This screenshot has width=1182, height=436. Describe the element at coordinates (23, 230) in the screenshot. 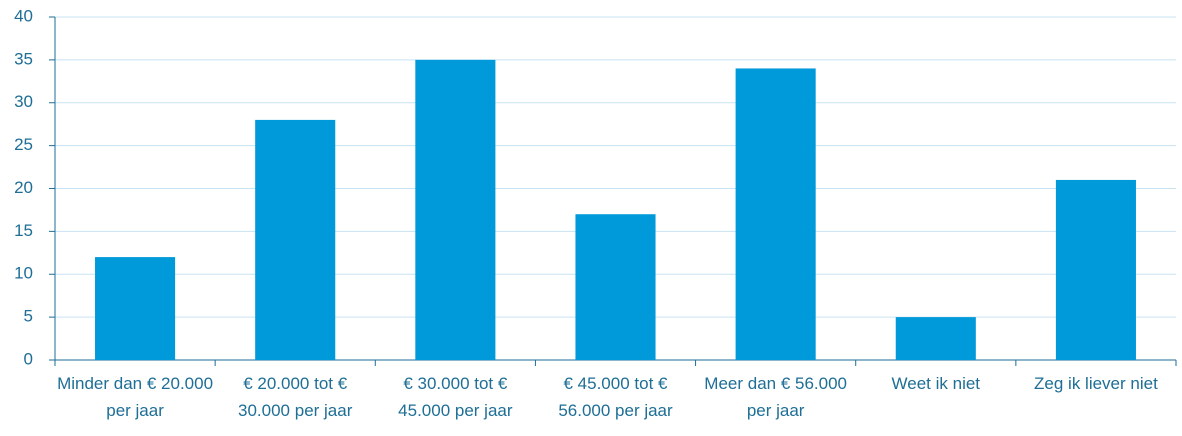

I see `y-tick-label: 15` at that location.